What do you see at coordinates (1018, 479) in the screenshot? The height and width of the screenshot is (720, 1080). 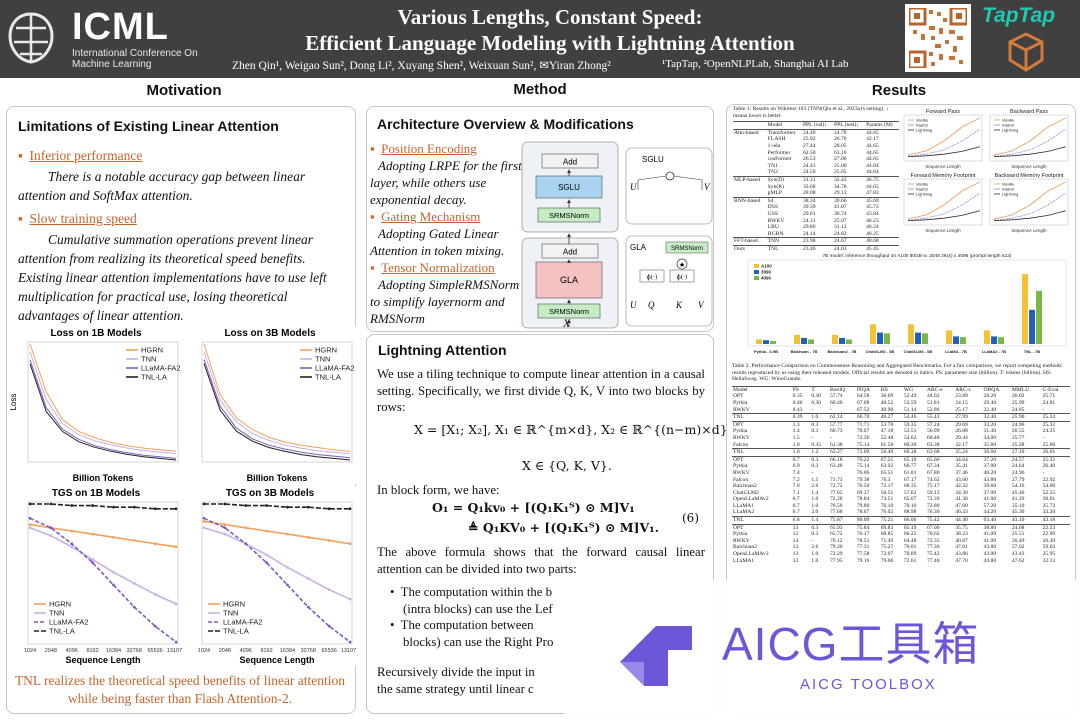 I see `table-cell: 27.79` at bounding box center [1018, 479].